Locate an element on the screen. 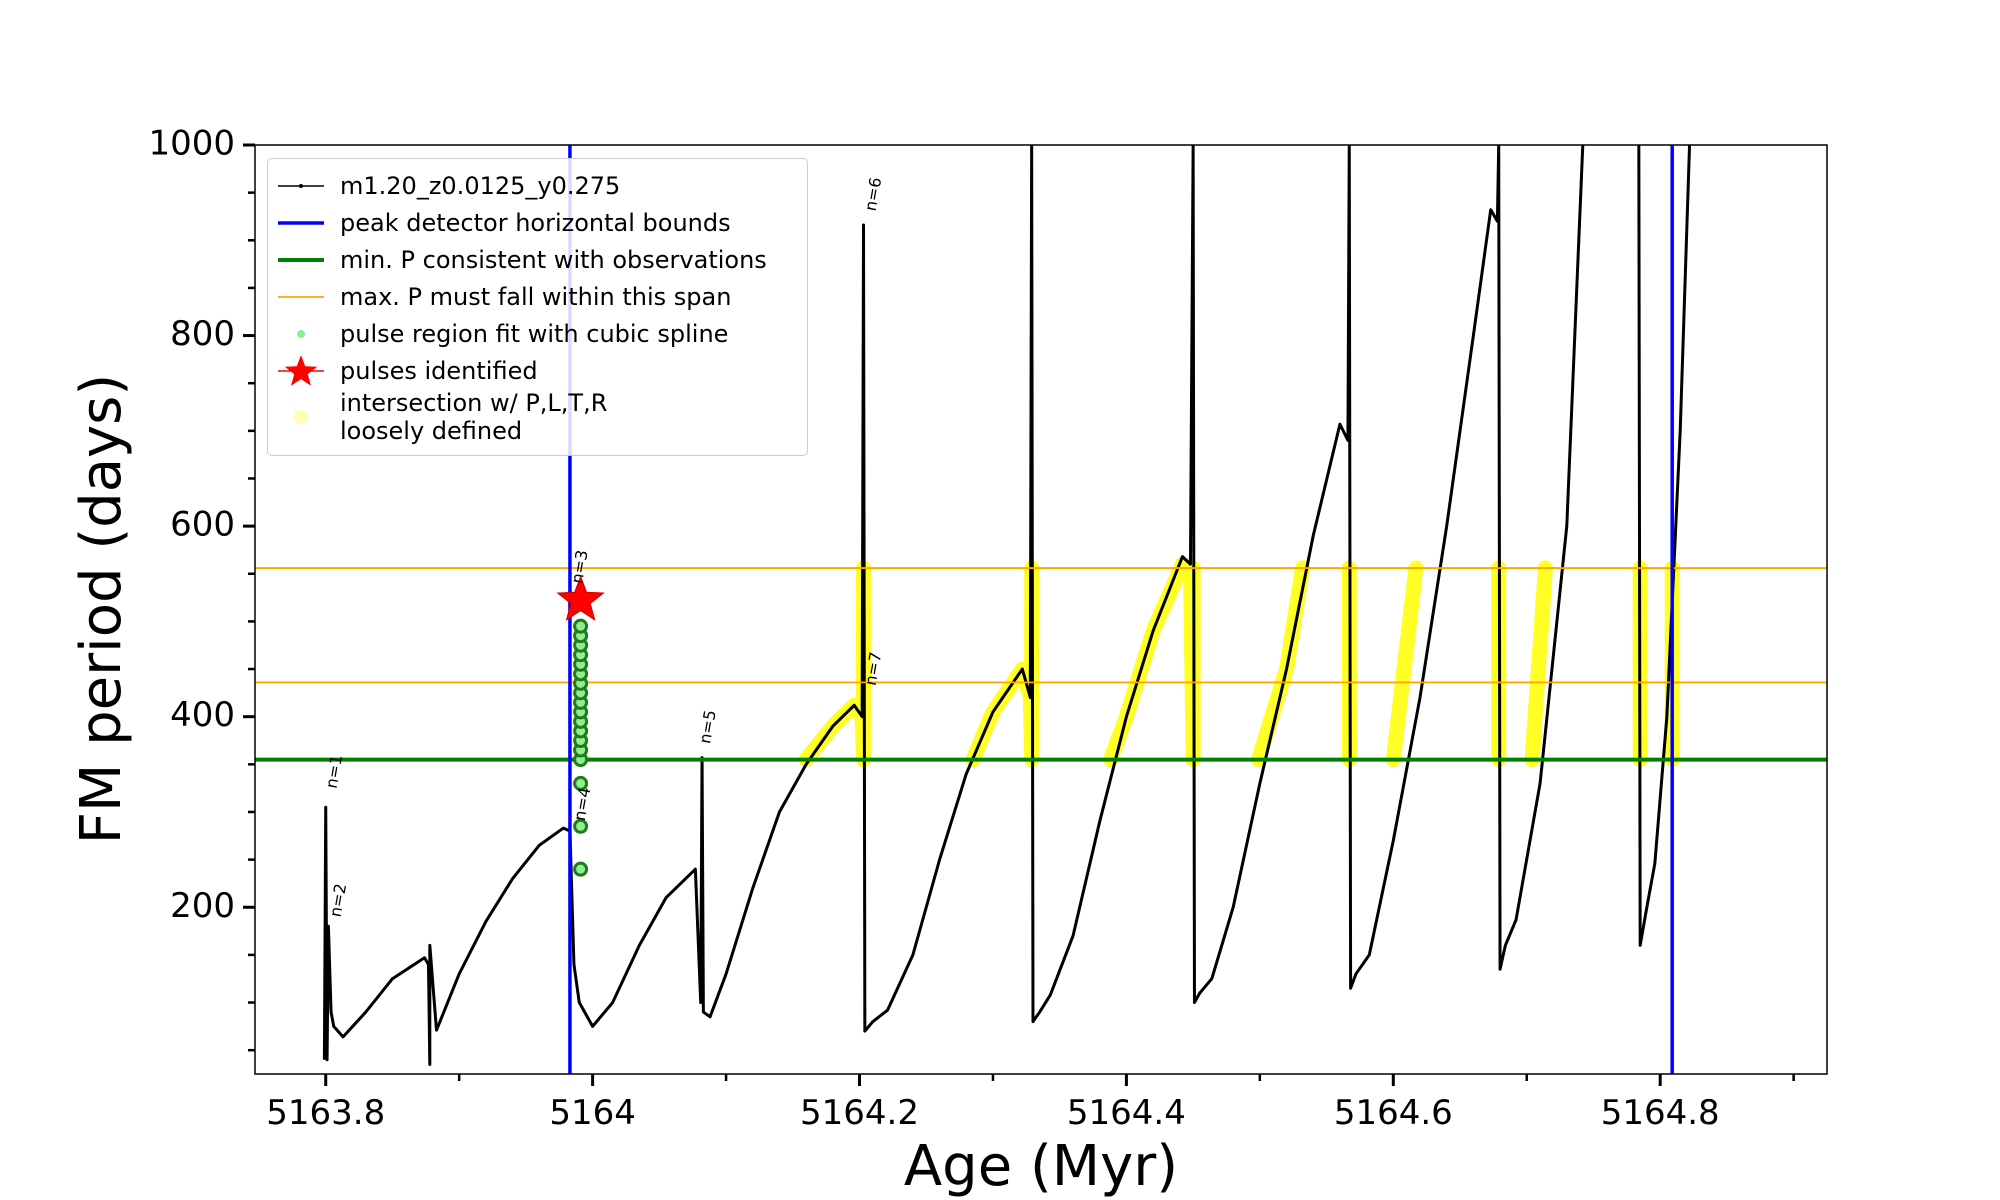 This screenshot has width=2000, height=1200. y-tick-label: 200 is located at coordinates (202, 906).